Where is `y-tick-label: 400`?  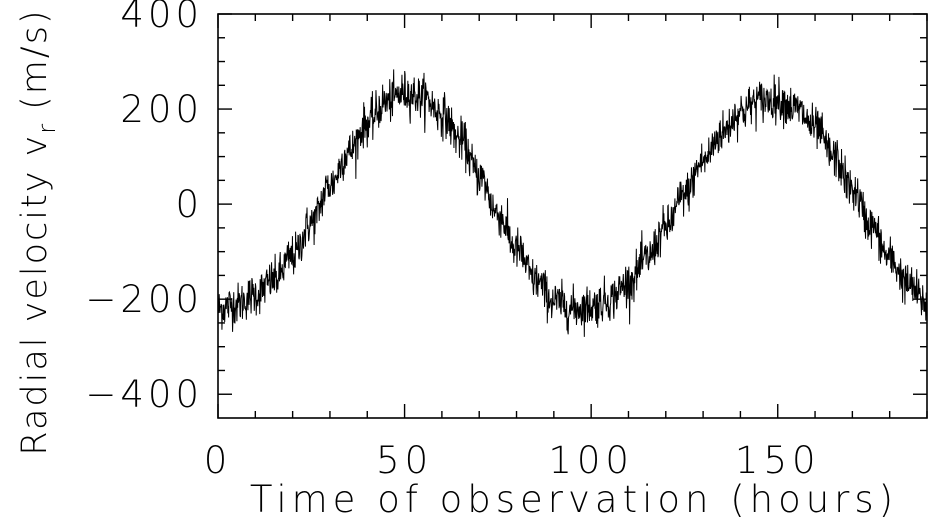
y-tick-label: 400 is located at coordinates (161, 18).